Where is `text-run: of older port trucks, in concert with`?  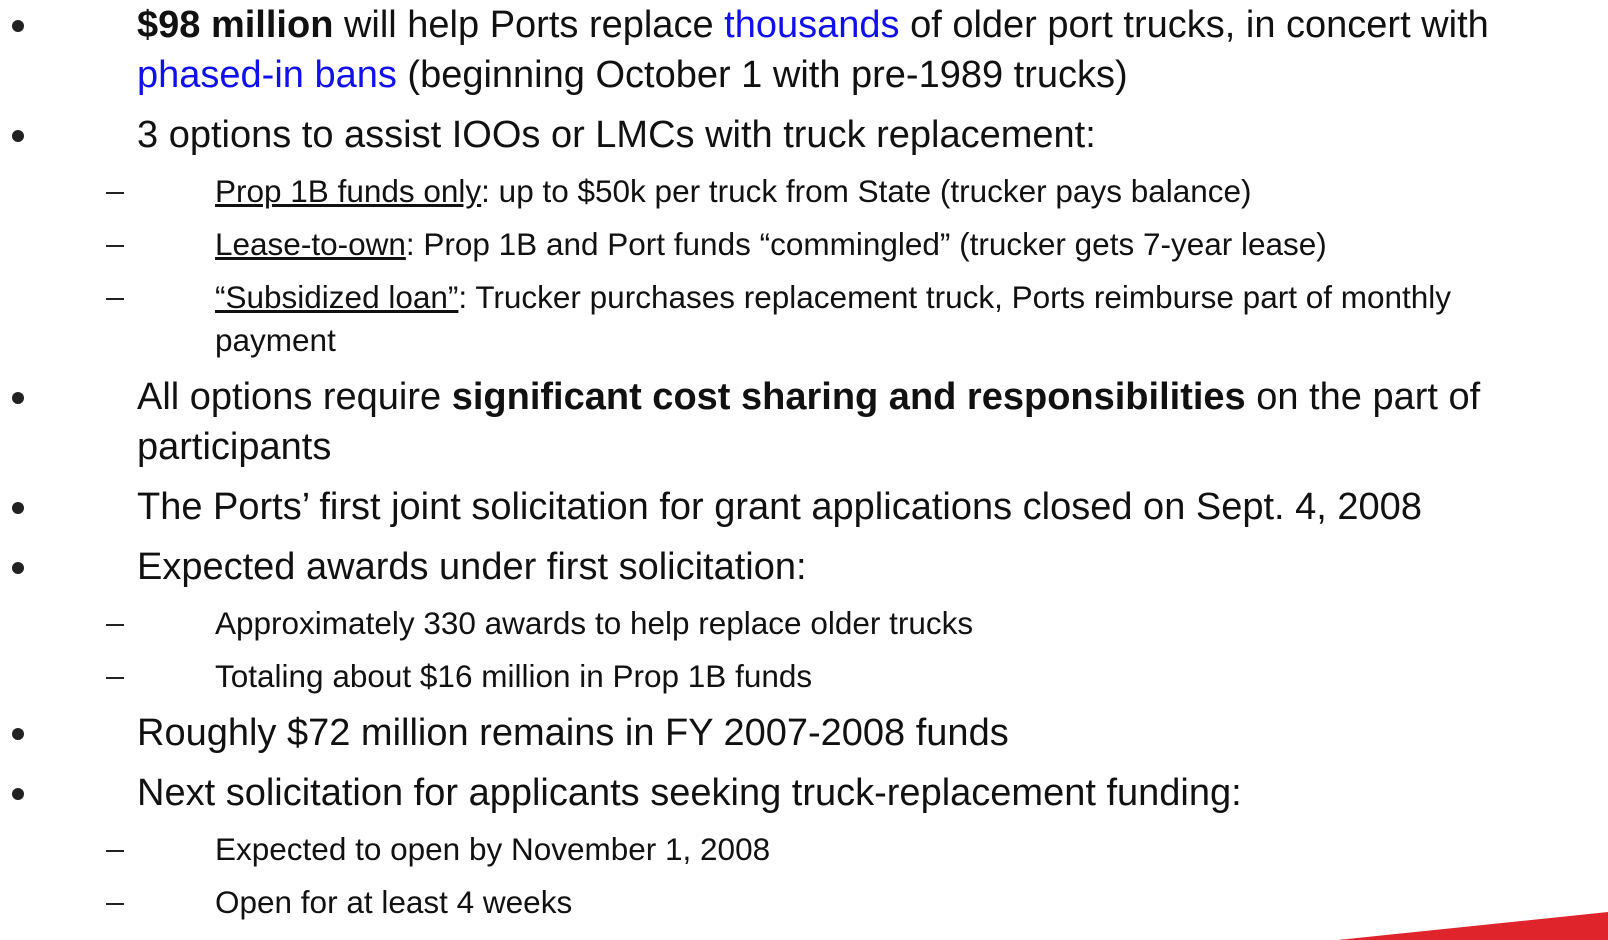
text-run: of older port trucks, in concert with is located at coordinates (1194, 25).